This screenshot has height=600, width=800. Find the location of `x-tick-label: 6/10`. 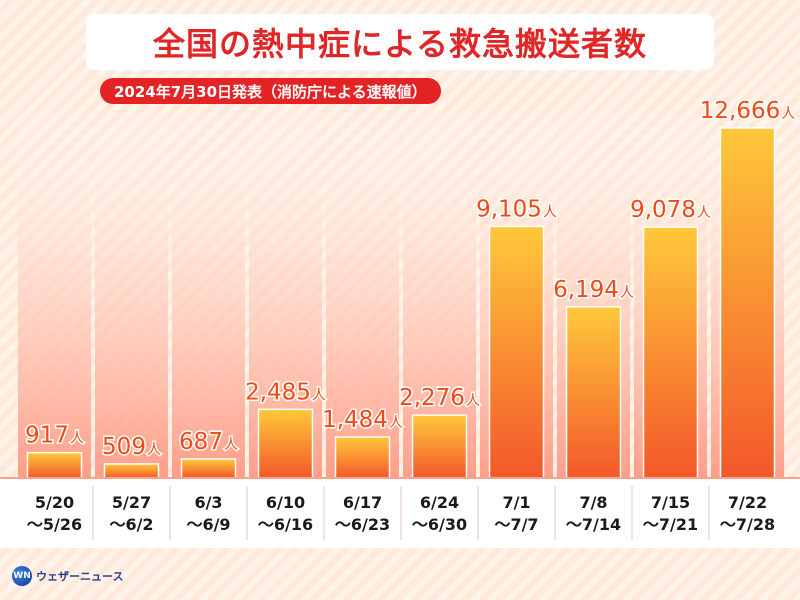

x-tick-label: 6/10 is located at coordinates (285, 502).